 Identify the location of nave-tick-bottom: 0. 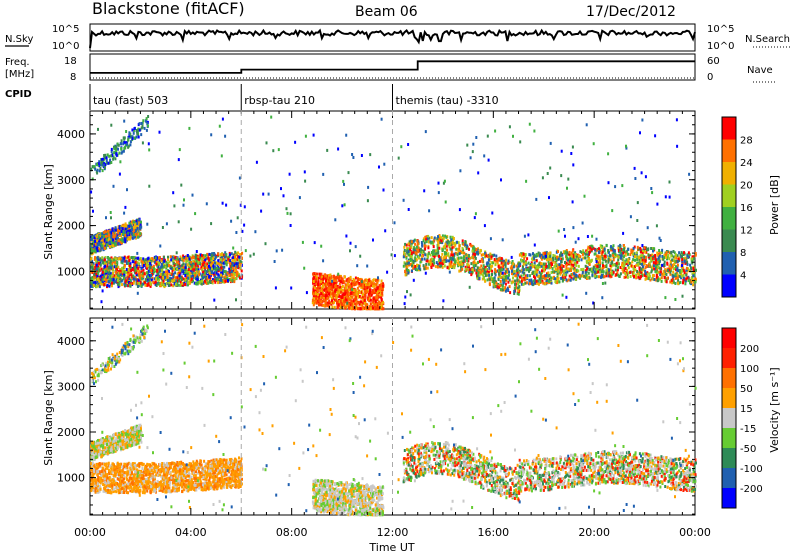
(710, 77).